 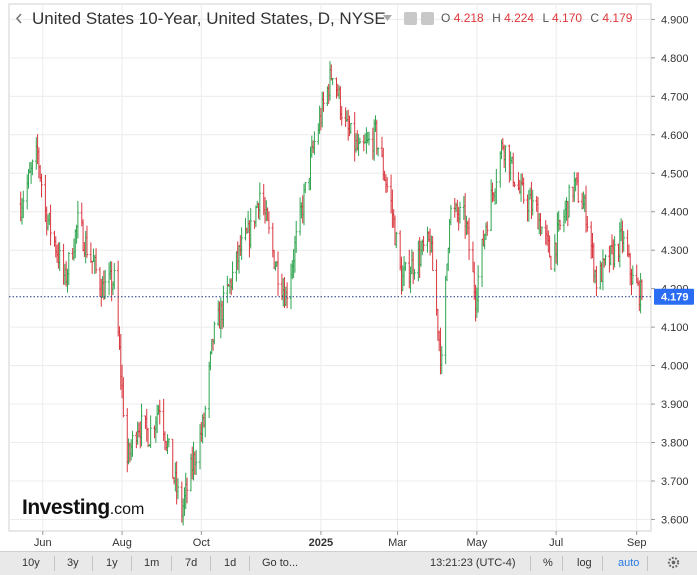 I want to click on ohlc-high-key: H, so click(x=496, y=18).